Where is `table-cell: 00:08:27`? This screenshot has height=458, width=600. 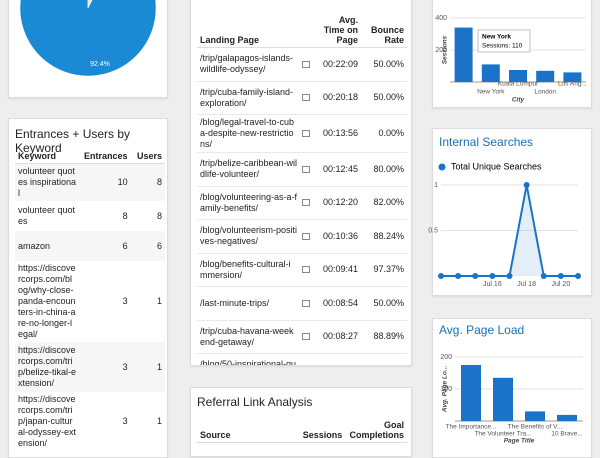 table-cell: 00:08:27 is located at coordinates (337, 337).